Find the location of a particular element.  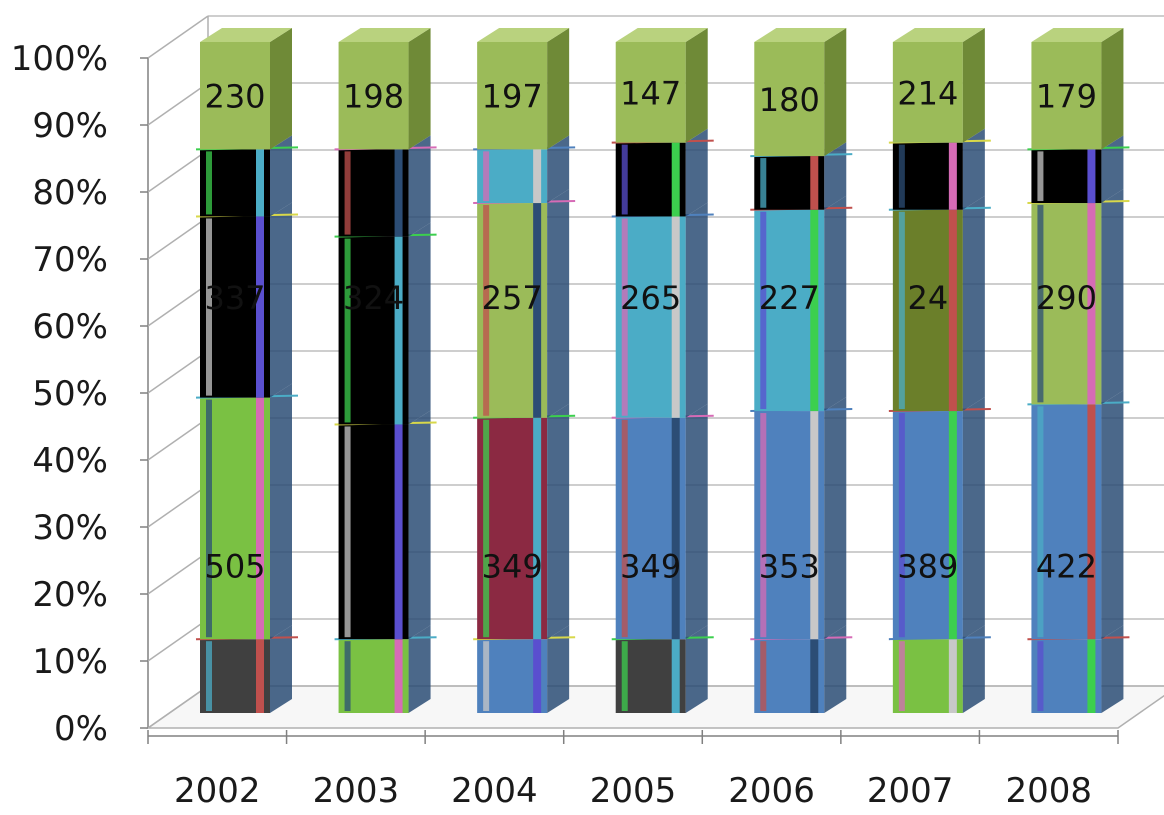

bar-2008 is located at coordinates (1078, 370).